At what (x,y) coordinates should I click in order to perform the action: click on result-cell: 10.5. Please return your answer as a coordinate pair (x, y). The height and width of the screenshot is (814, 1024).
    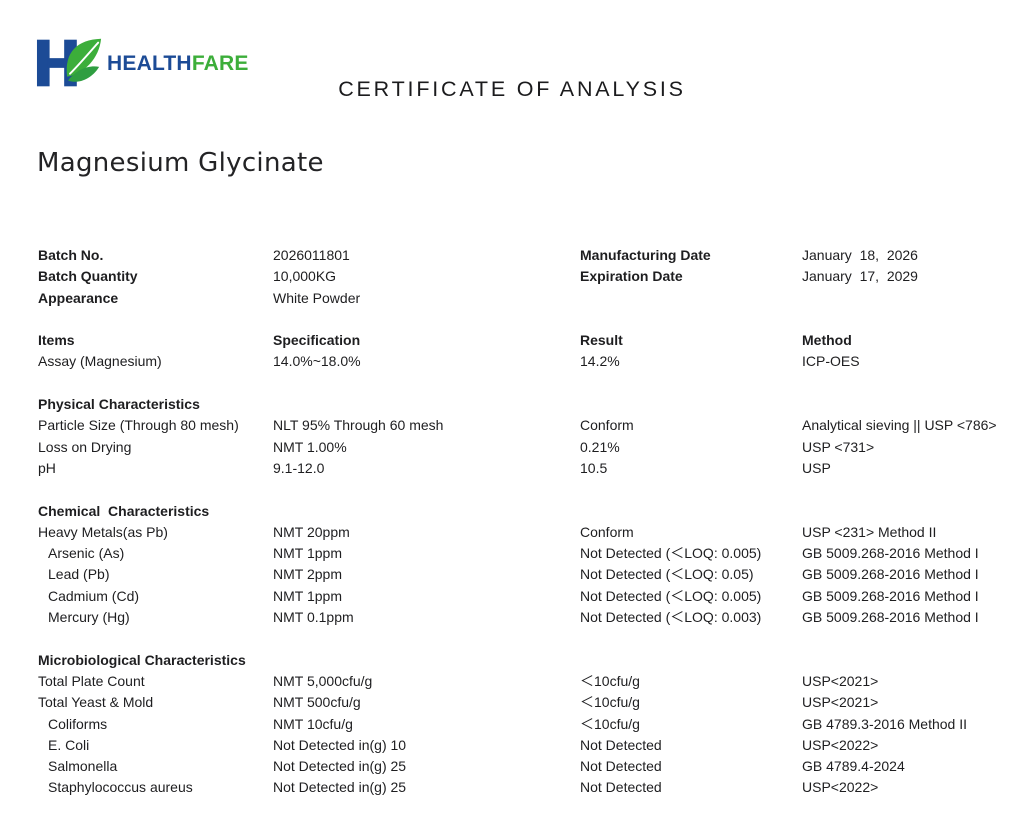
    Looking at the image, I should click on (594, 467).